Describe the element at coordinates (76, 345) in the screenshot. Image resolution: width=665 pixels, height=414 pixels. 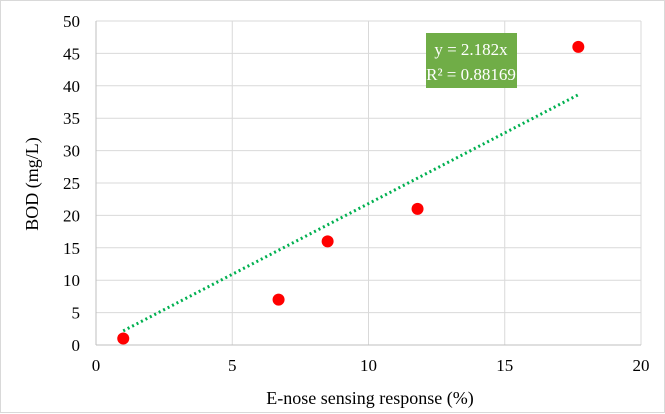
I see `y-tick-label-0: 0` at that location.